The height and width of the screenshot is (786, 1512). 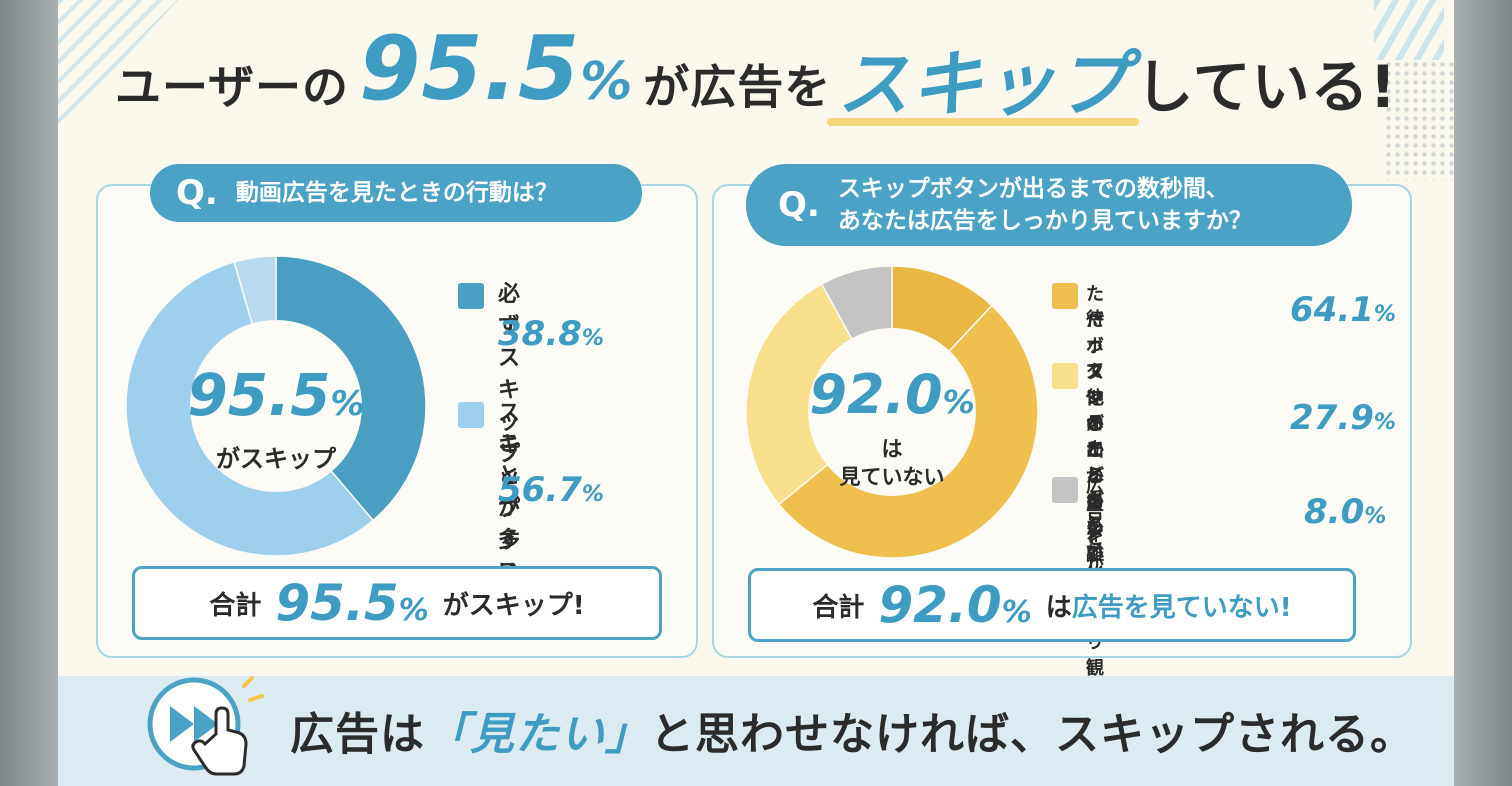 What do you see at coordinates (276, 459) in the screenshot?
I see `left-center-sub: がスキップ` at bounding box center [276, 459].